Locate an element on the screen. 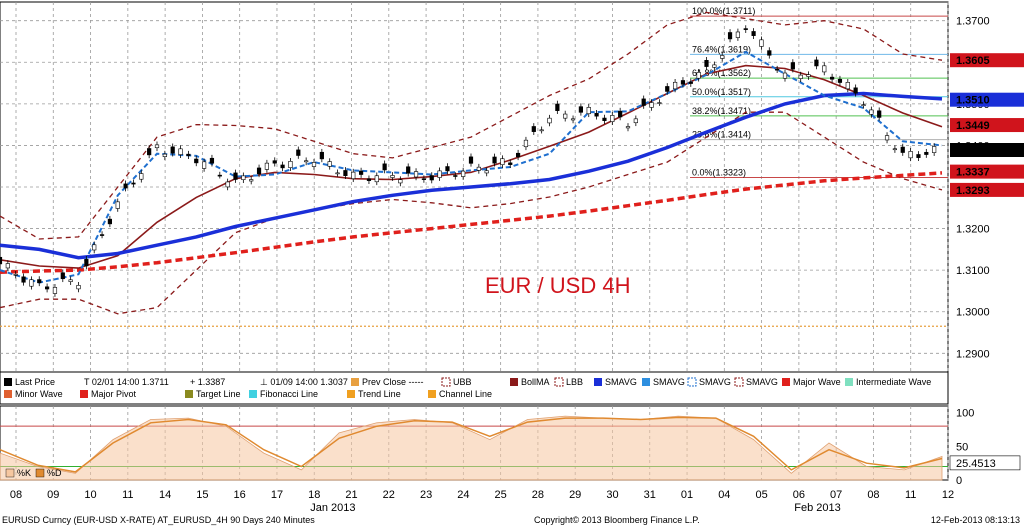 This screenshot has height=528, width=1024. x-tick-label: 30 is located at coordinates (612, 495).